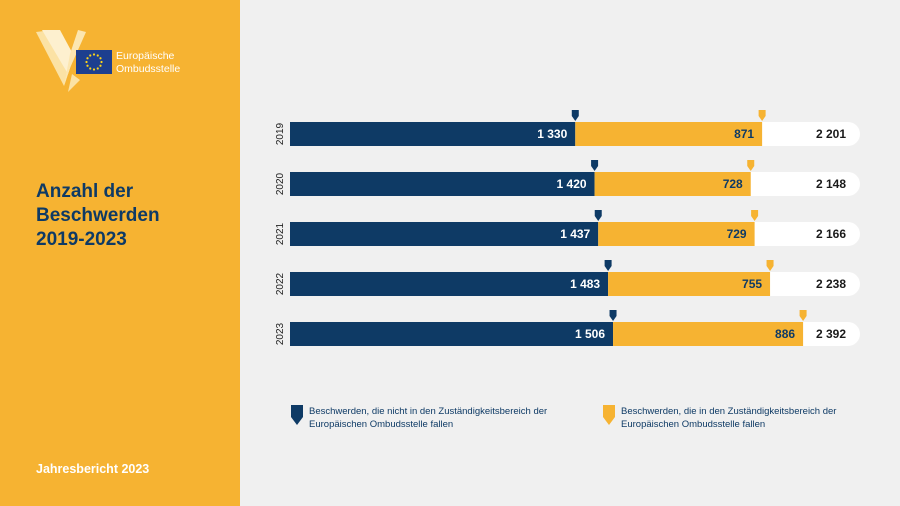  I want to click on year-label: 2021, so click(280, 233).